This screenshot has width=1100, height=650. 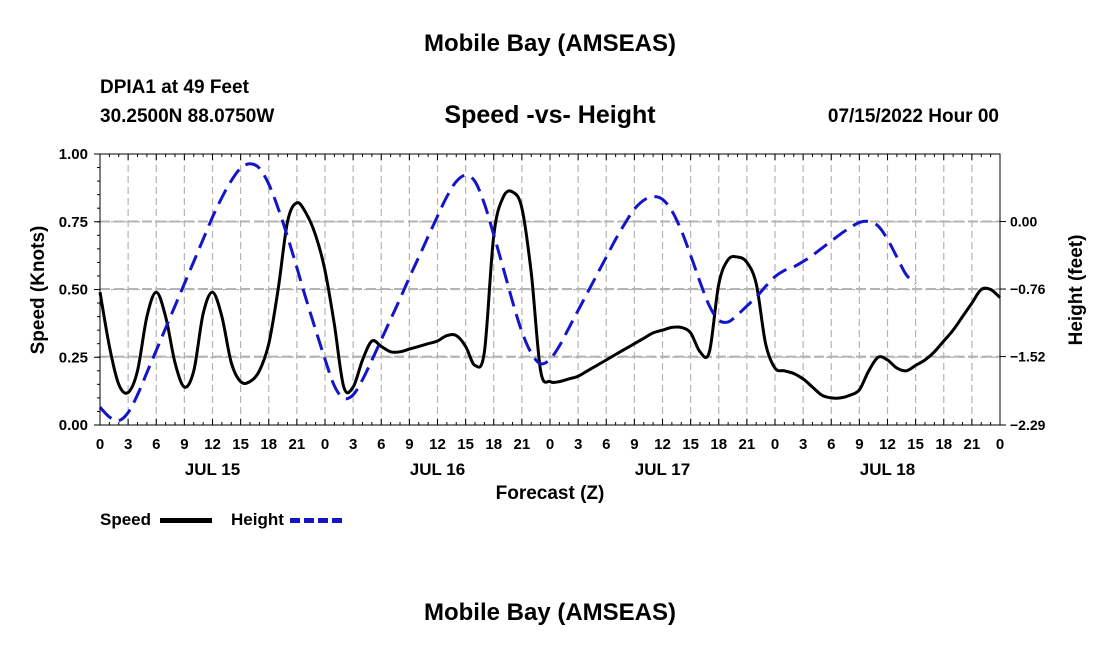 I want to click on y-tick-label: 0.00, so click(x=73, y=425).